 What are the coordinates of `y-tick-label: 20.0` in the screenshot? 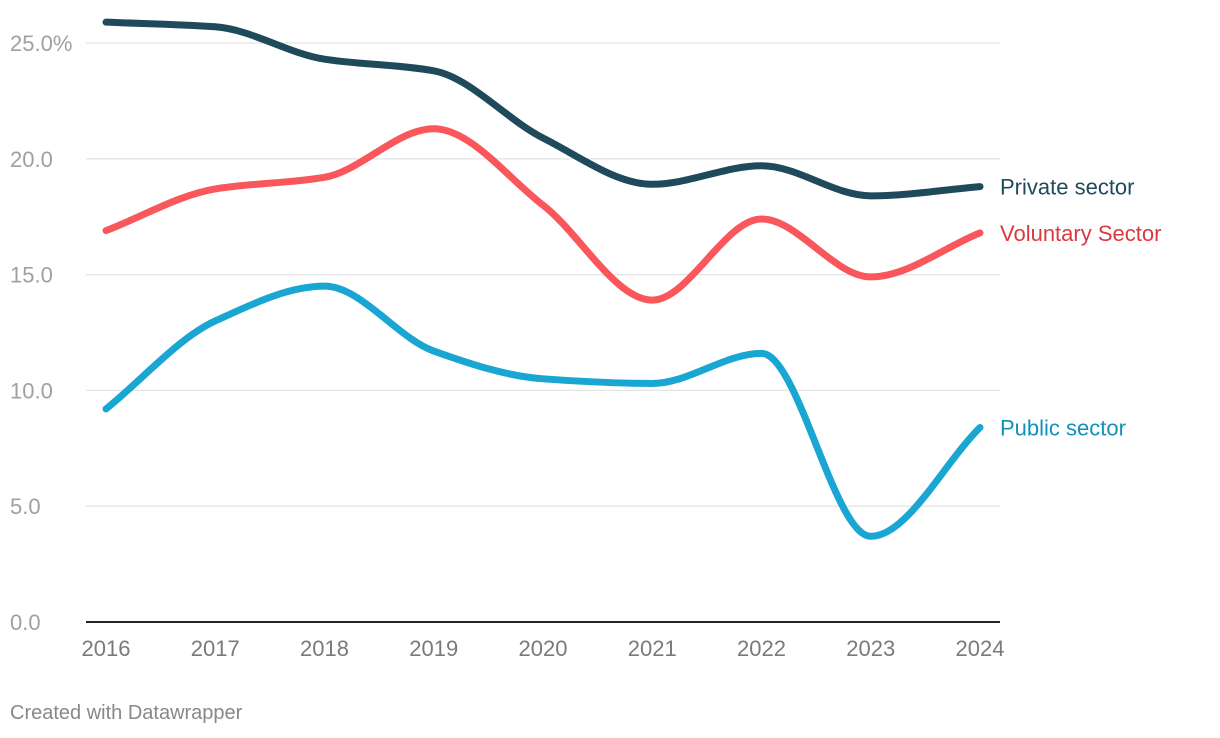 It's located at (31, 159).